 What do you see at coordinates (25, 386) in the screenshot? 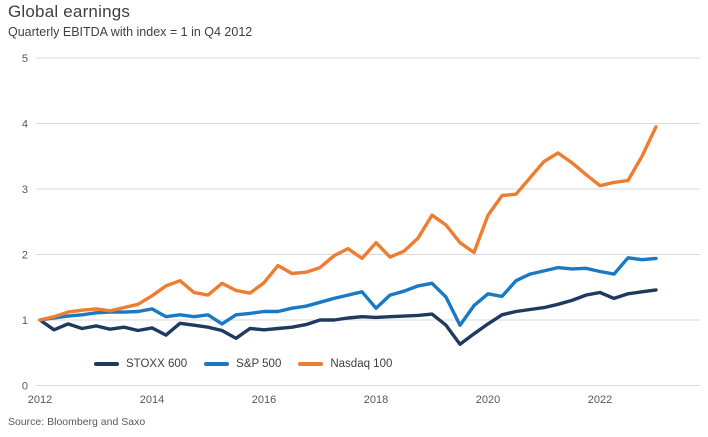
I see `y-tick-label-0: 0` at bounding box center [25, 386].